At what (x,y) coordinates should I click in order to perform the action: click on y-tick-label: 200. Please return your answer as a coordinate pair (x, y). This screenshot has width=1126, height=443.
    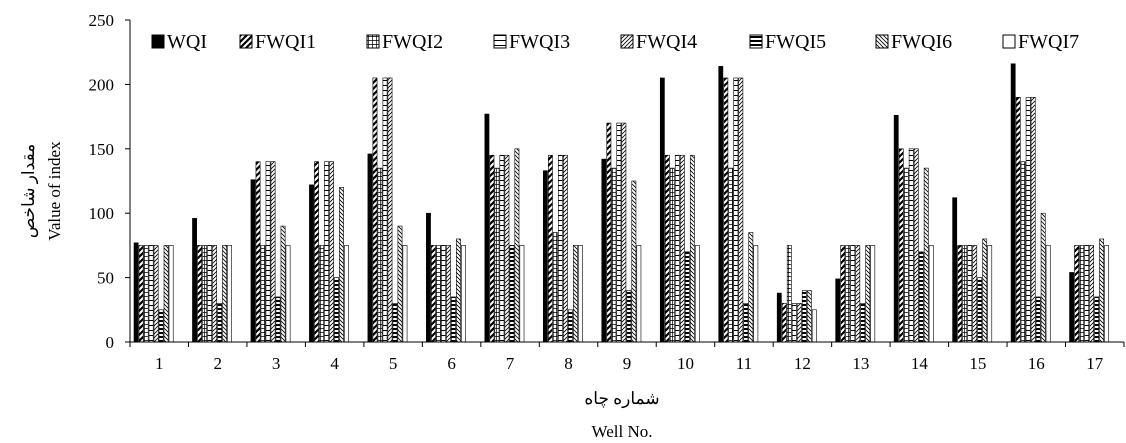
    Looking at the image, I should click on (102, 84).